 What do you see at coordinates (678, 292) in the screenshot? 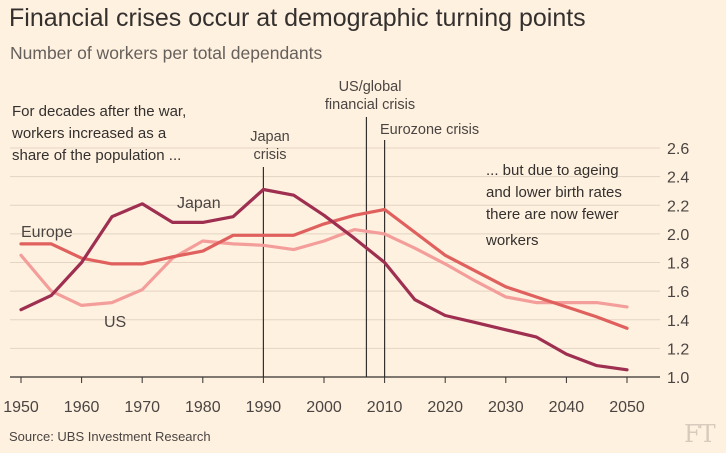
I see `y-tick-label: 1.6` at bounding box center [678, 292].